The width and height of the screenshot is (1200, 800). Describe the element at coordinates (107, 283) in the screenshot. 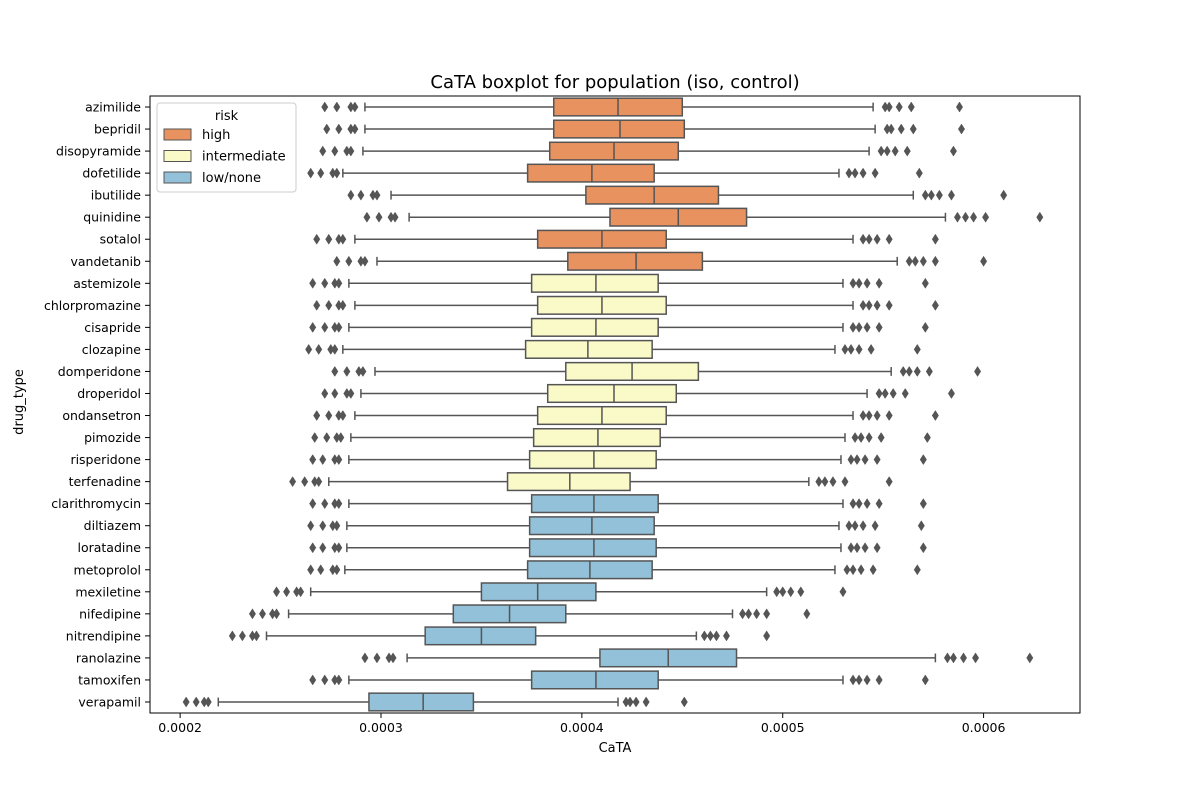

I see `y-tick-label: astemizole` at that location.